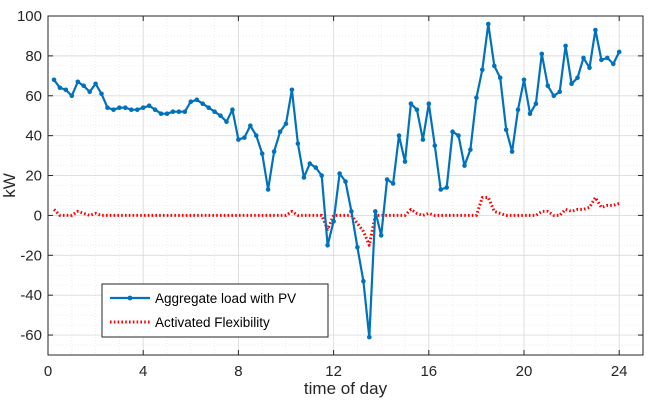  What do you see at coordinates (31, 255) in the screenshot?
I see `y-tick-label: -20` at bounding box center [31, 255].